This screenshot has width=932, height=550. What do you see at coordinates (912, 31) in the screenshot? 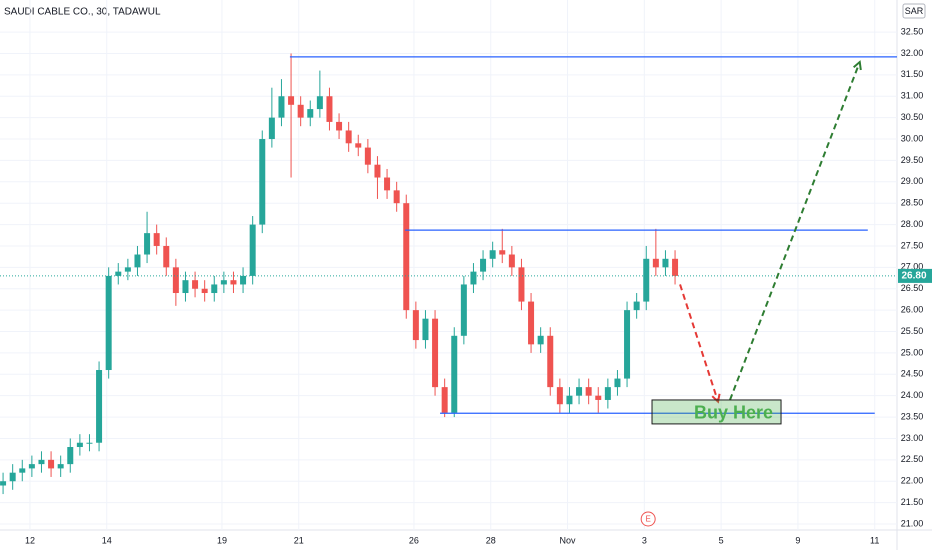
I see `y-tick-label: 32.50` at bounding box center [912, 31].